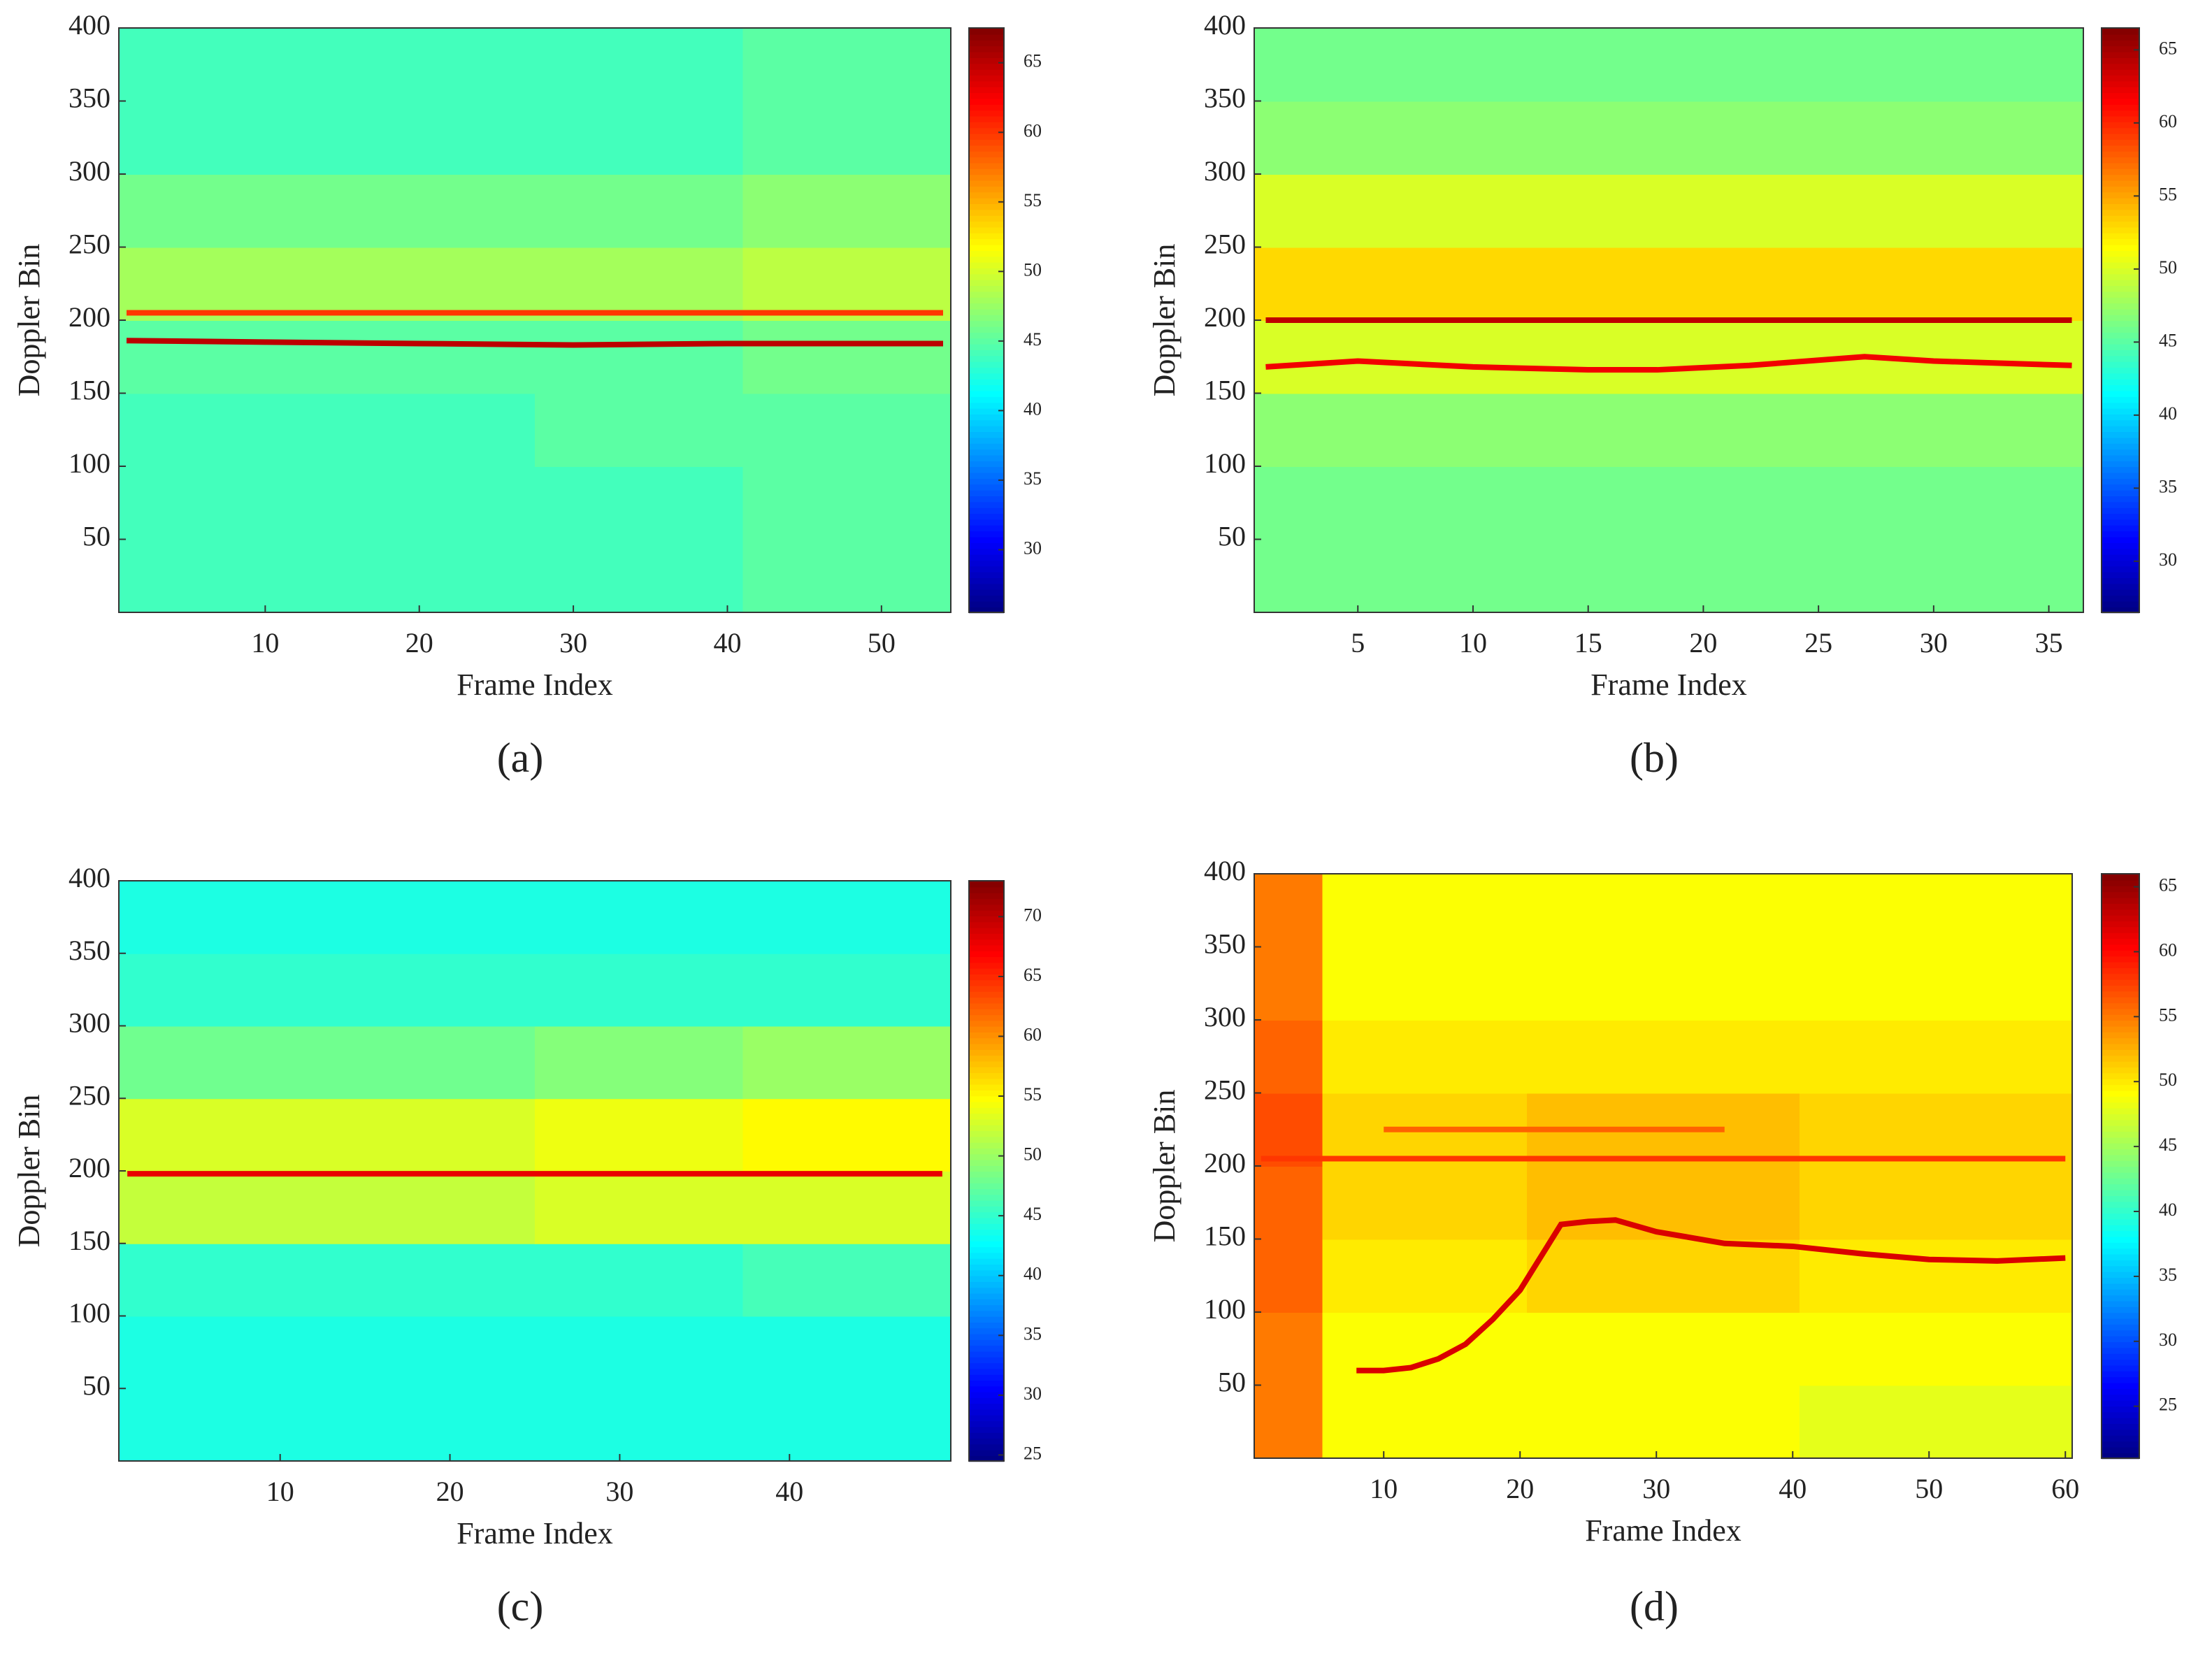 The image size is (2212, 1663). I want to click on y-tick-label: 100, so click(1225, 1309).